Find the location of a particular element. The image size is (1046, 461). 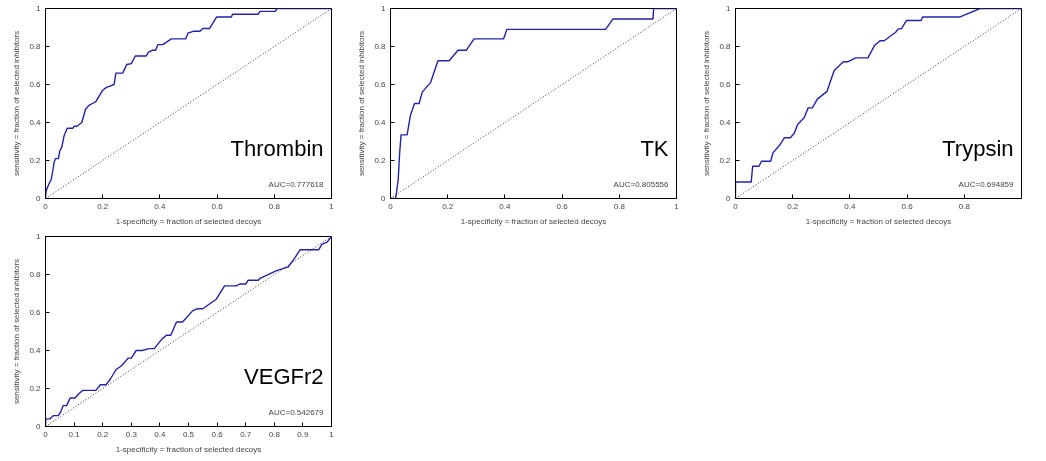

annotation: AUC=0.694859 is located at coordinates (986, 184).